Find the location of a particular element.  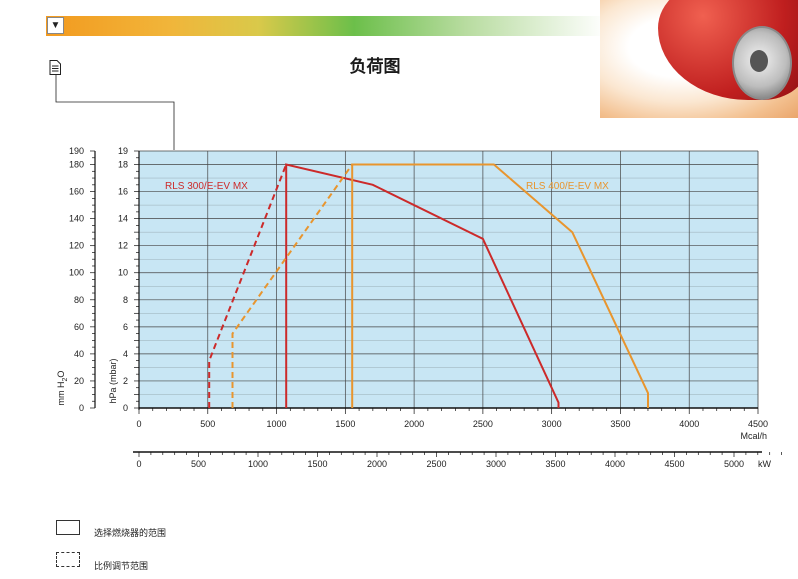

right-y-tick-label: 16 is located at coordinates (123, 192).